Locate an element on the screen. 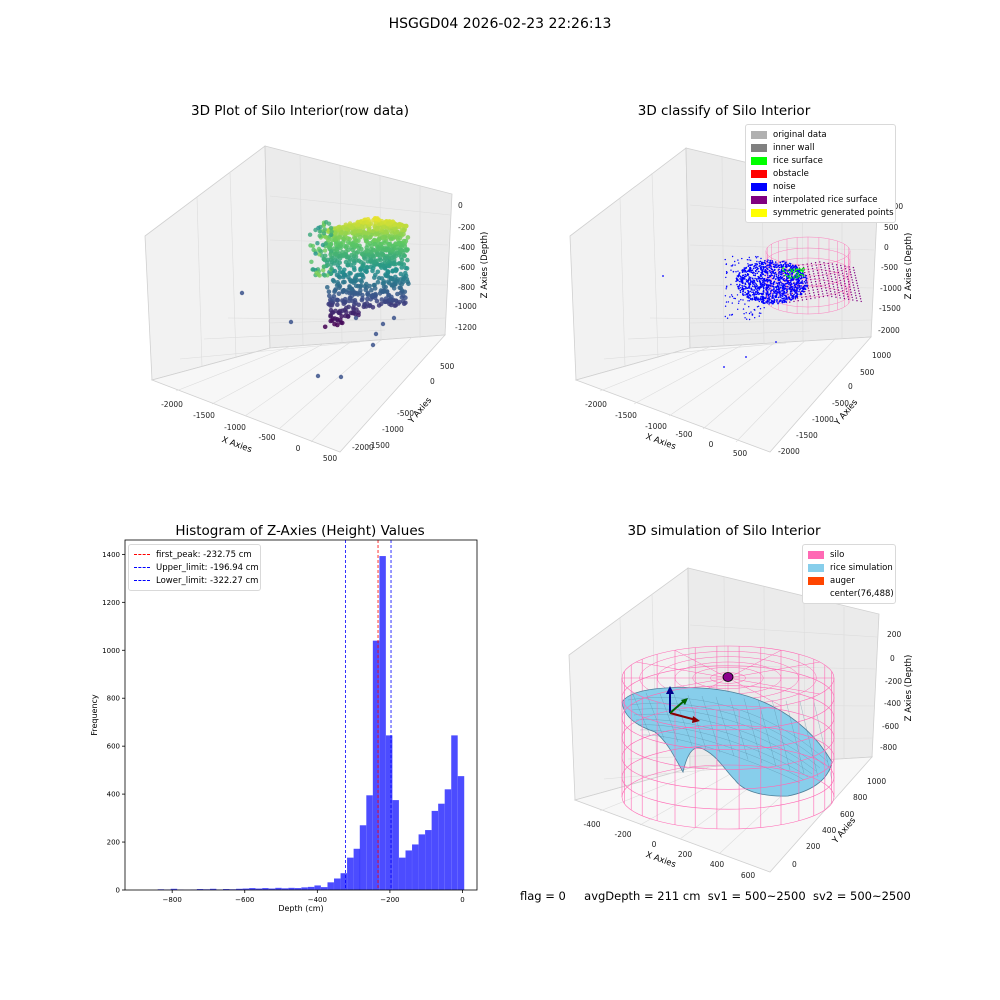  classify-plot-title: 3D classify of Silo Interior is located at coordinates (724, 111).